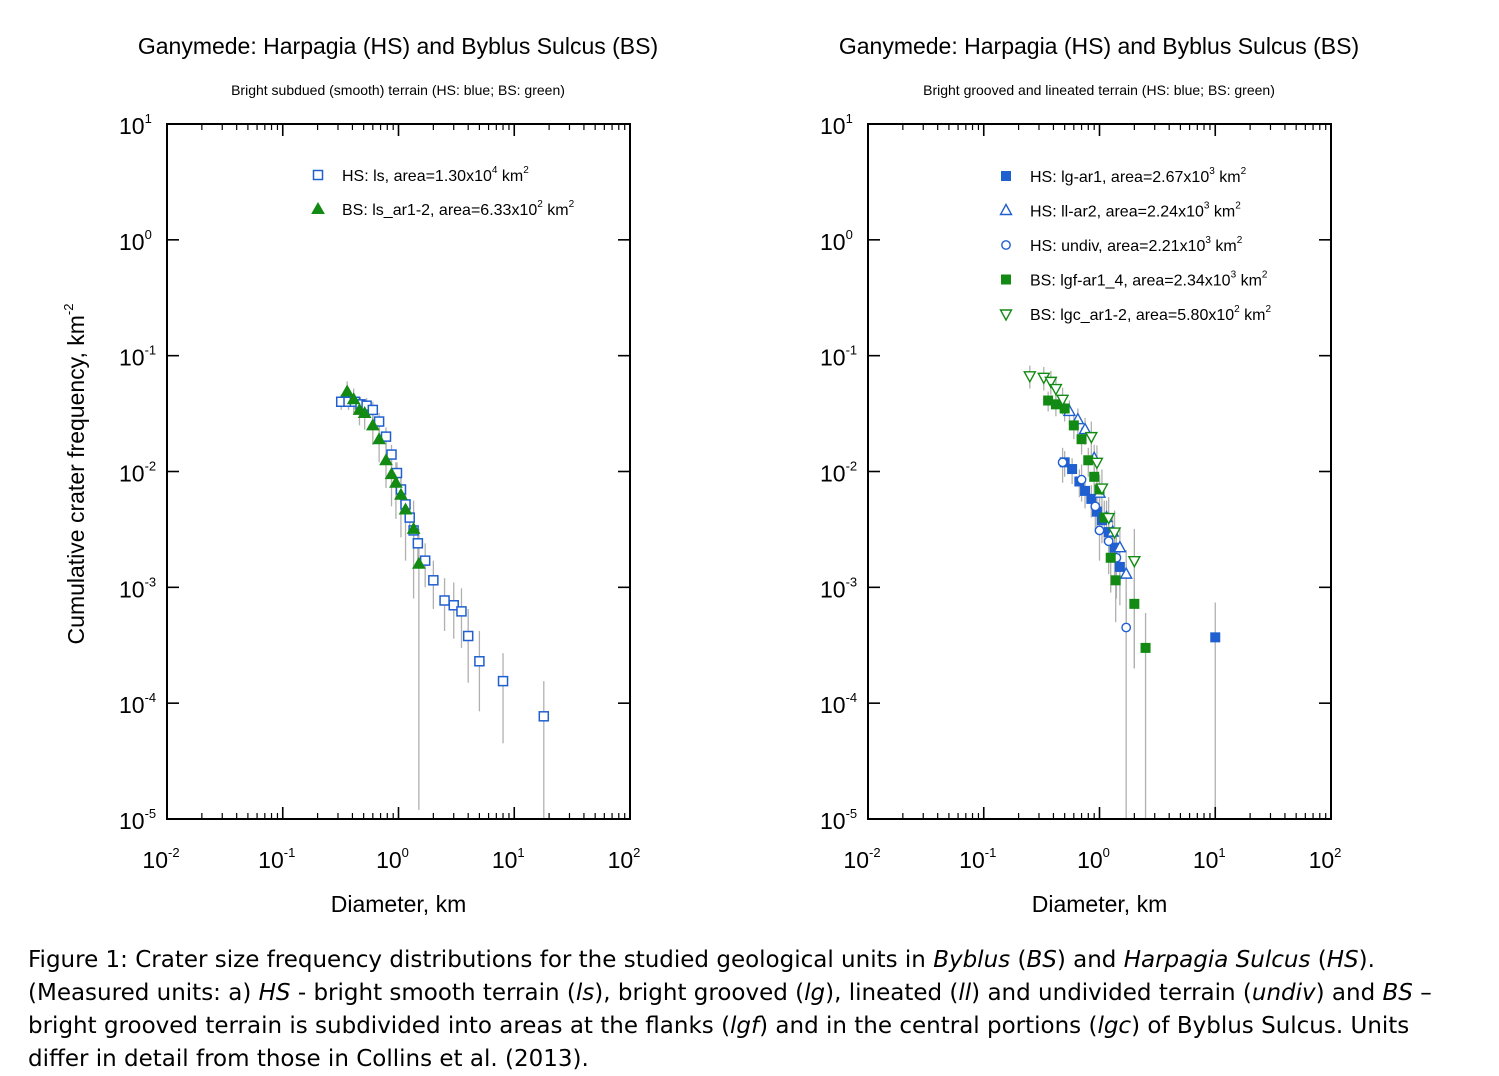 This screenshot has width=1499, height=1076. I want to click on legend-name: BS: lgf-ar1_4, area=2.34x10, so click(1130, 281).